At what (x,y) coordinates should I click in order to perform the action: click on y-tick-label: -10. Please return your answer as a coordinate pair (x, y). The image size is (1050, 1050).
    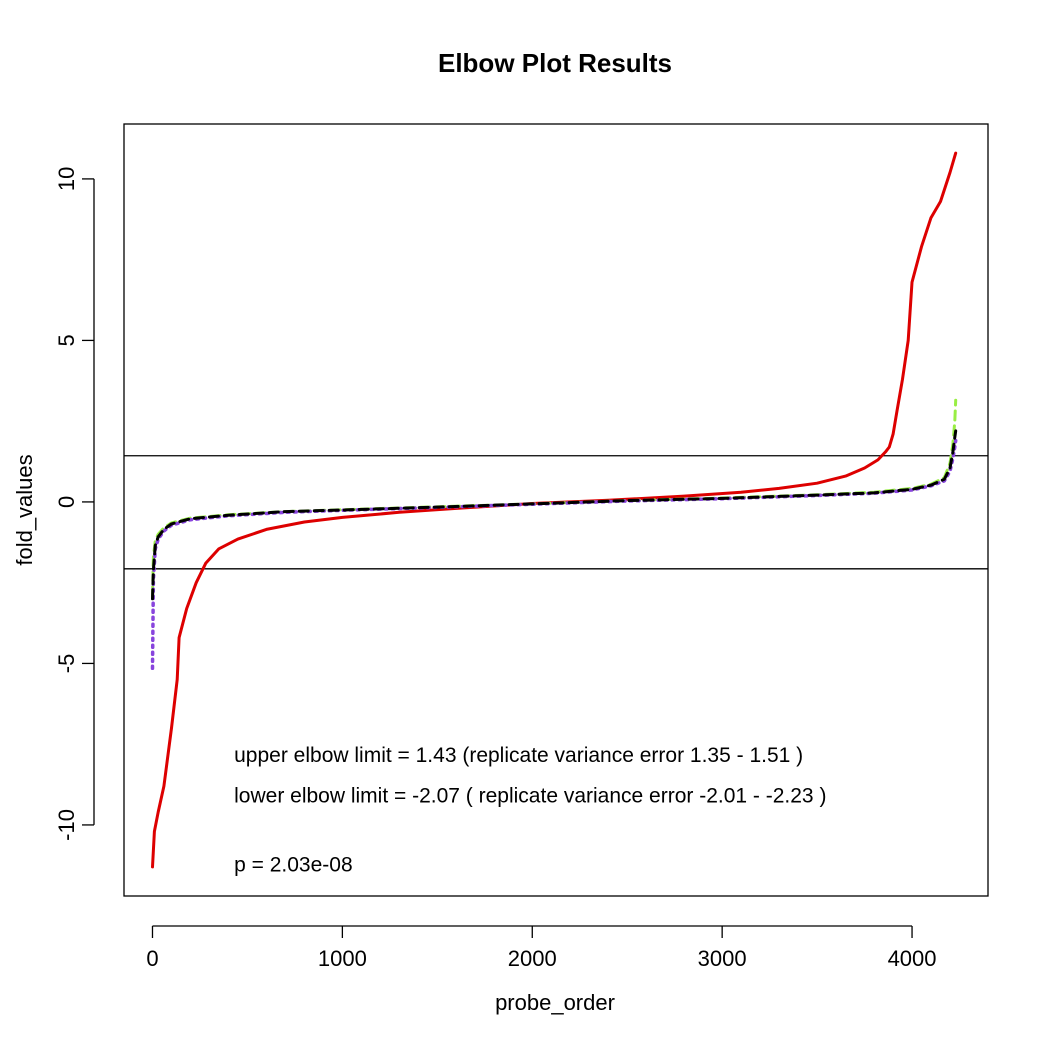
    Looking at the image, I should click on (66, 825).